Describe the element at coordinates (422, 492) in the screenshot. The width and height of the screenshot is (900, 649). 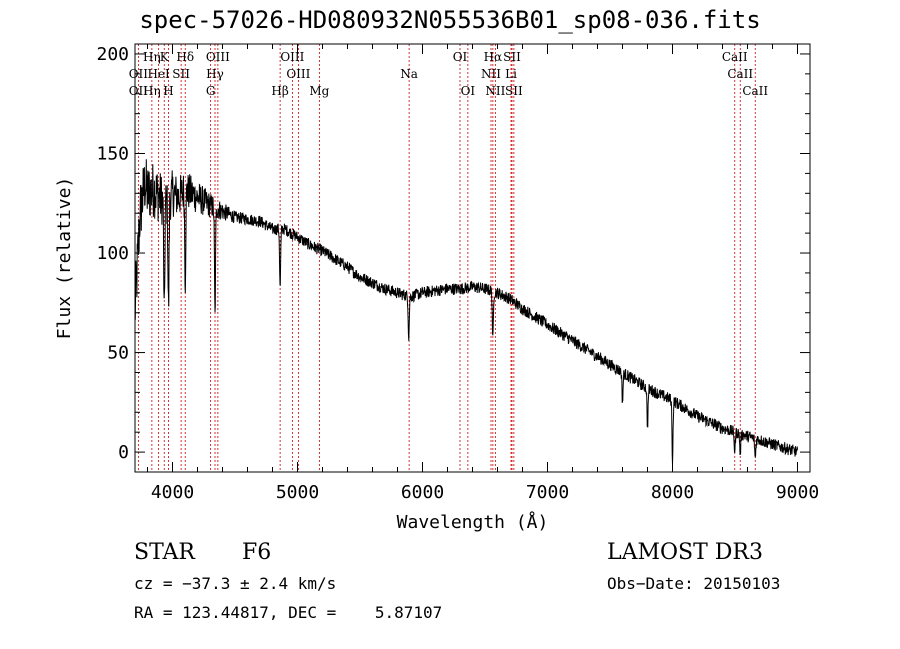
I see `x-tick-label: 6000` at that location.